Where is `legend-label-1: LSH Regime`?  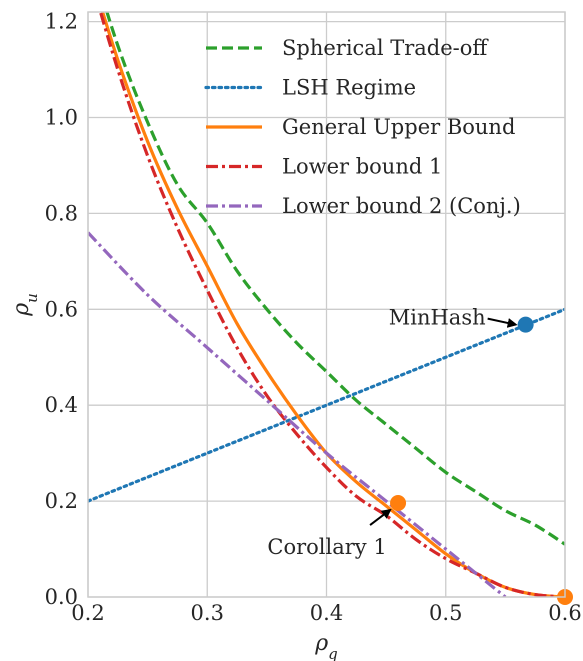
legend-label-1: LSH Regime is located at coordinates (349, 88).